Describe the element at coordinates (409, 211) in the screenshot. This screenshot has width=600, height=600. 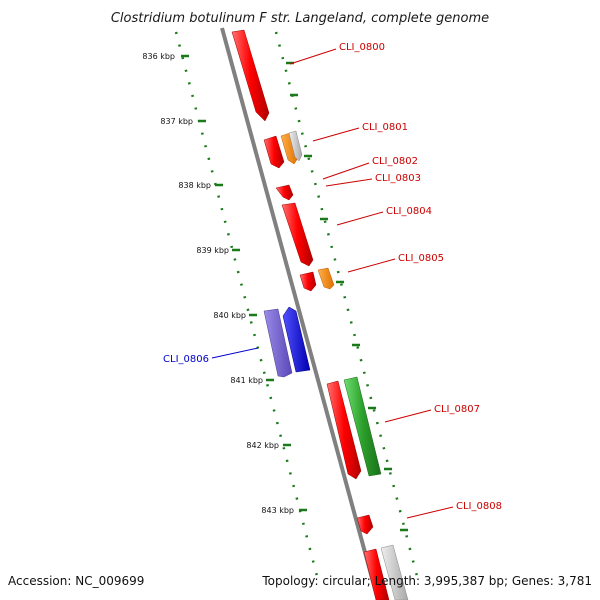
I see `gene-label-cli-0804: CLI_0804` at that location.